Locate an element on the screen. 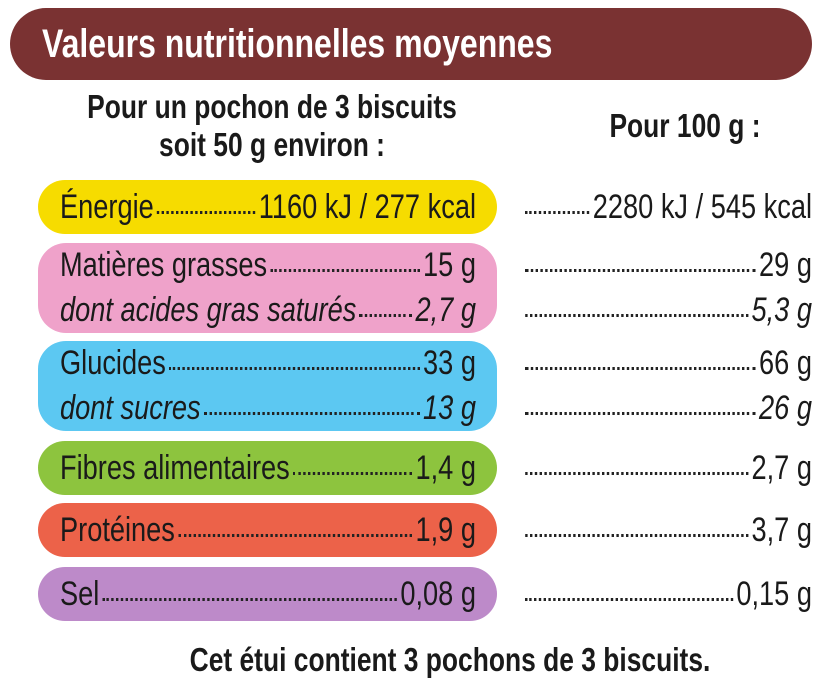  per100-line: 2280 kJ / 545 kcal is located at coordinates (667, 207).